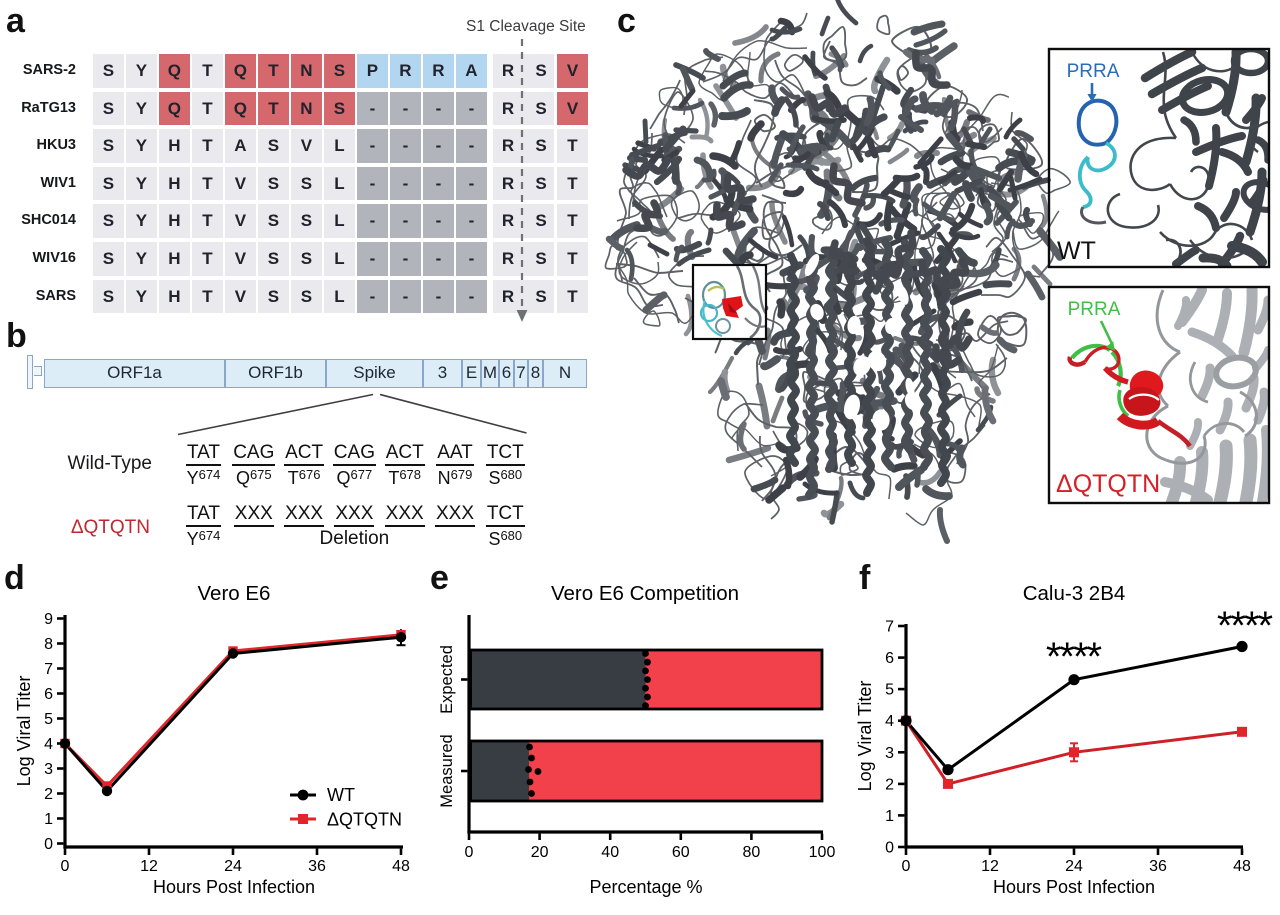 The width and height of the screenshot is (1280, 915). What do you see at coordinates (48, 644) in the screenshot?
I see `svg-text: 8` at bounding box center [48, 644].